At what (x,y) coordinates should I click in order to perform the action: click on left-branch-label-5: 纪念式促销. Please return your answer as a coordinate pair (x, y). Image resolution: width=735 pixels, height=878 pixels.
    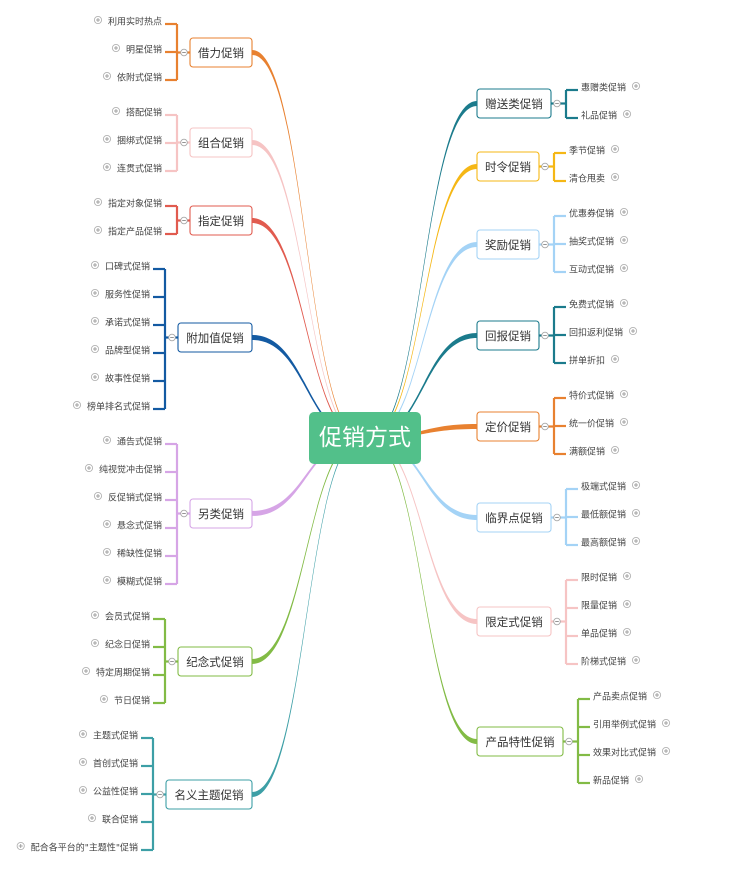
    Looking at the image, I should click on (215, 662).